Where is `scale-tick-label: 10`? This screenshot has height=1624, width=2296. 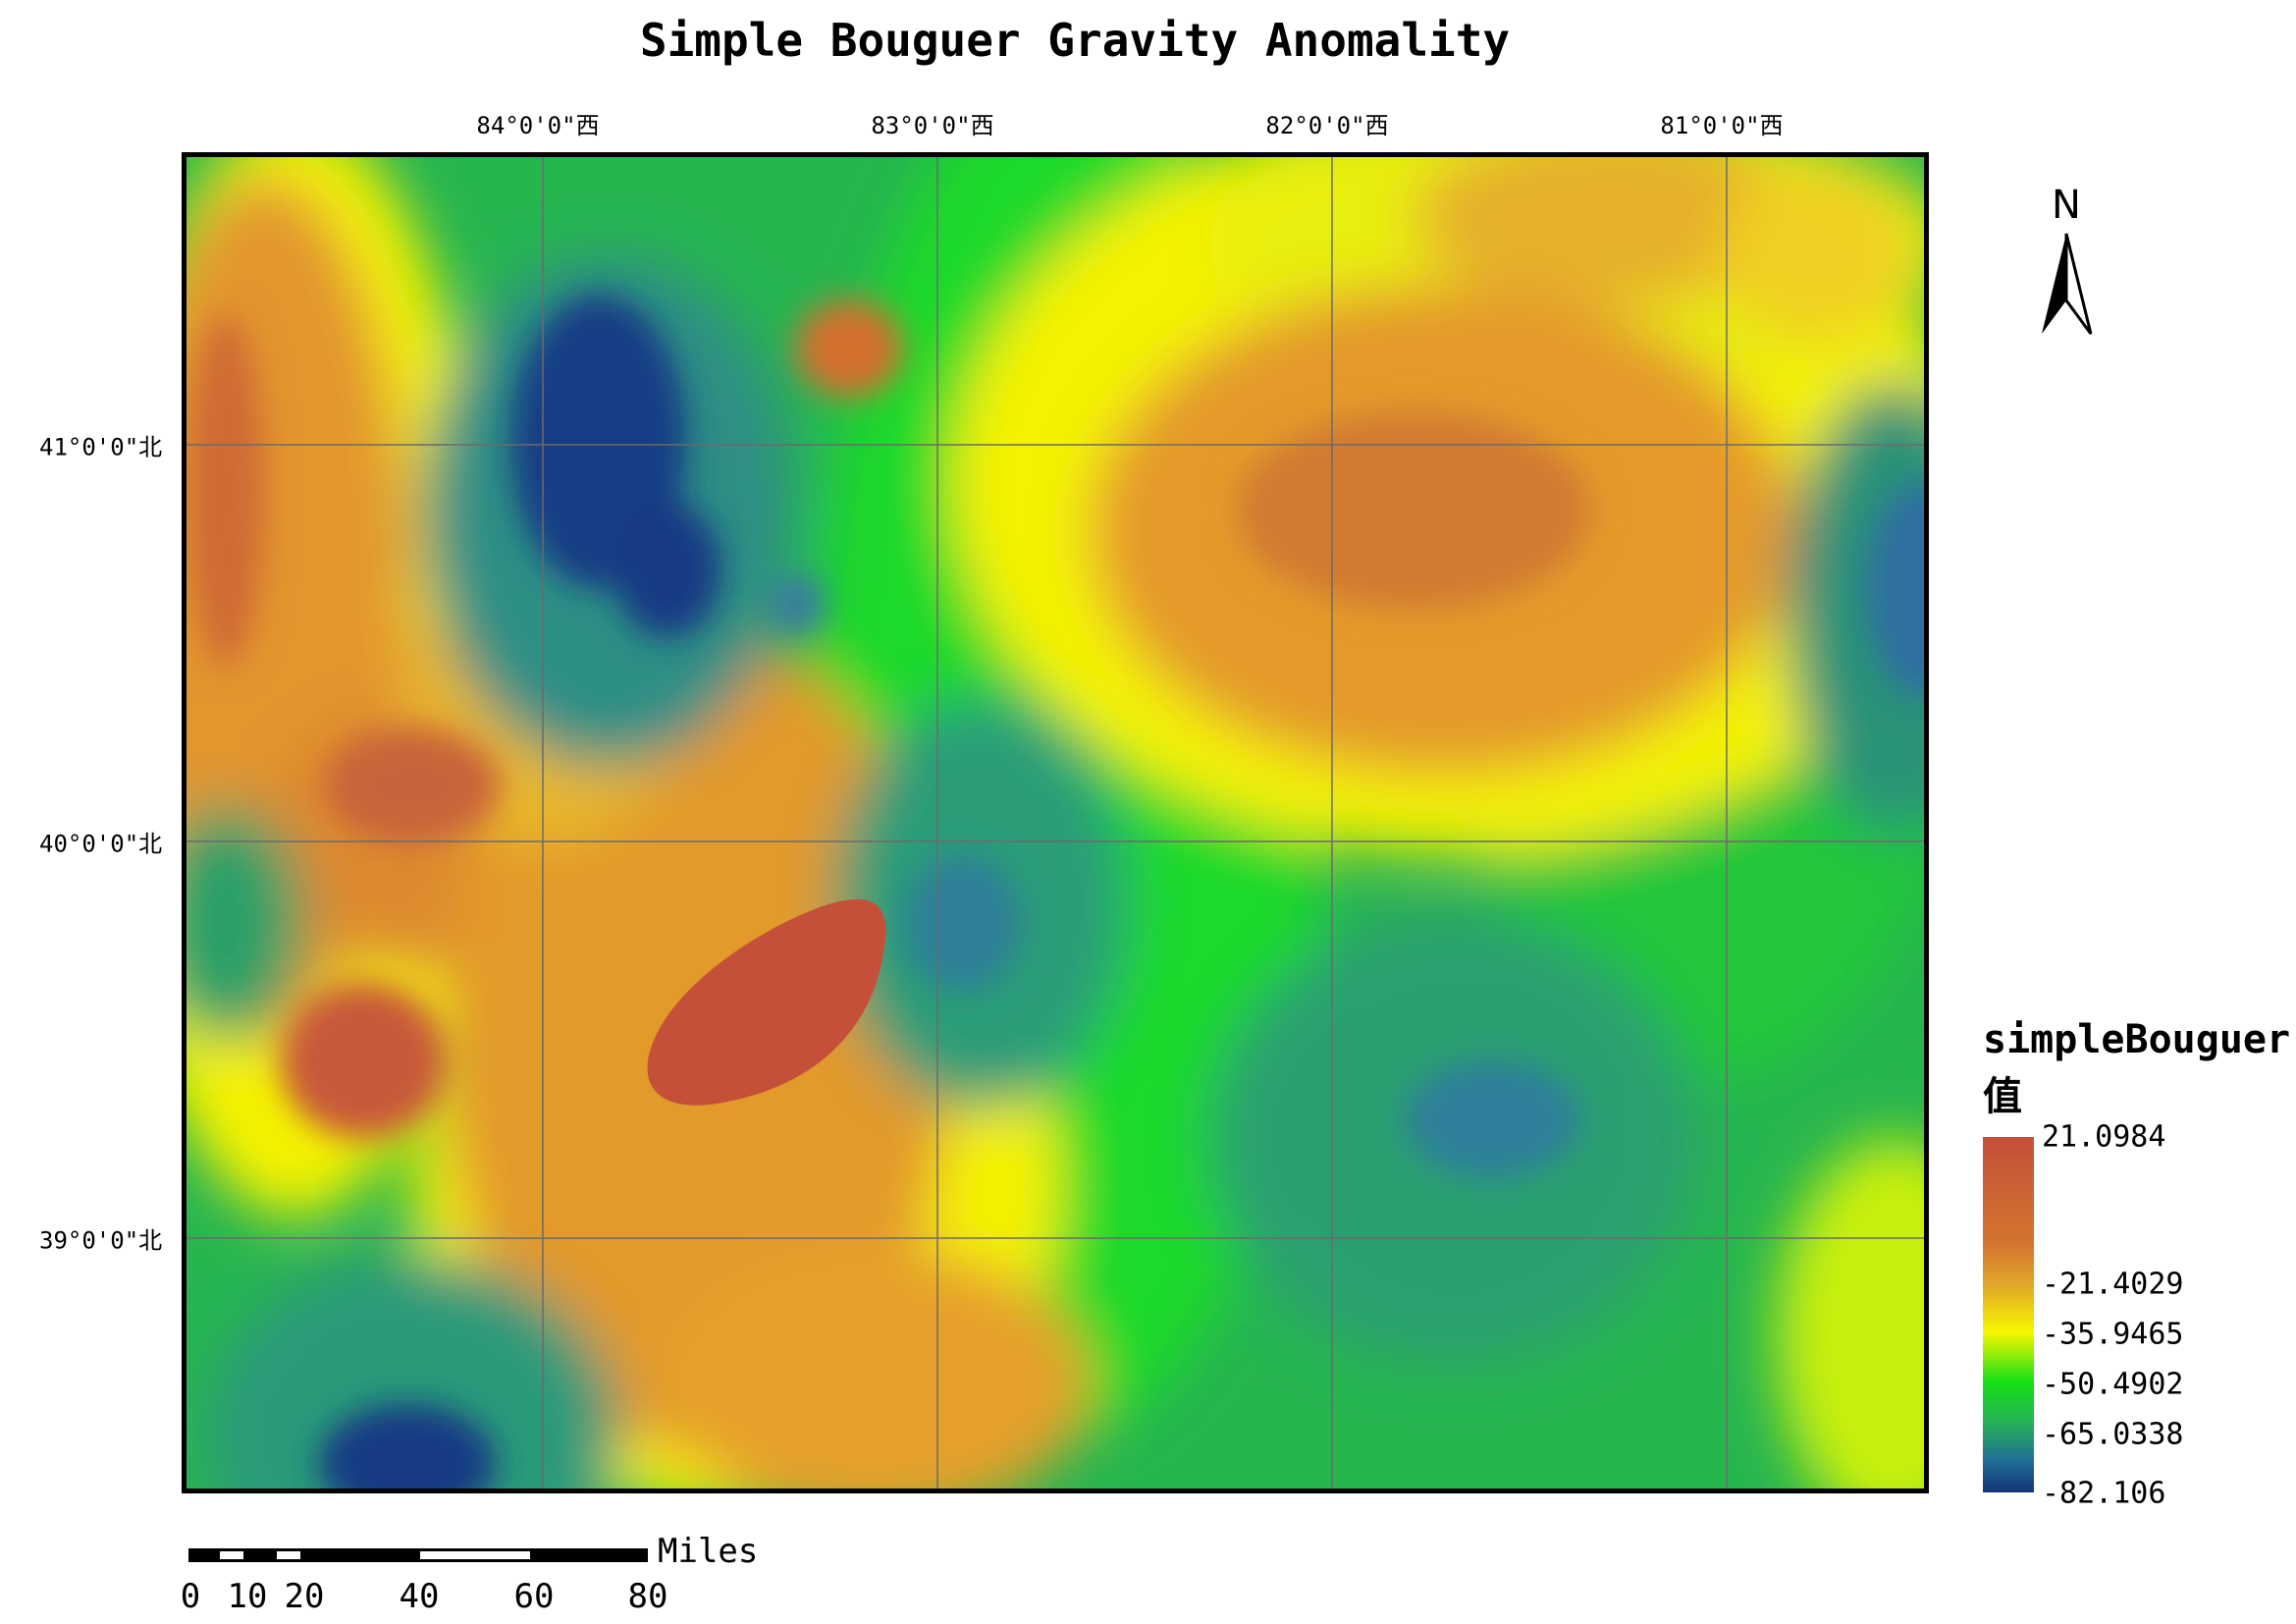 scale-tick-label: 10 is located at coordinates (248, 1596).